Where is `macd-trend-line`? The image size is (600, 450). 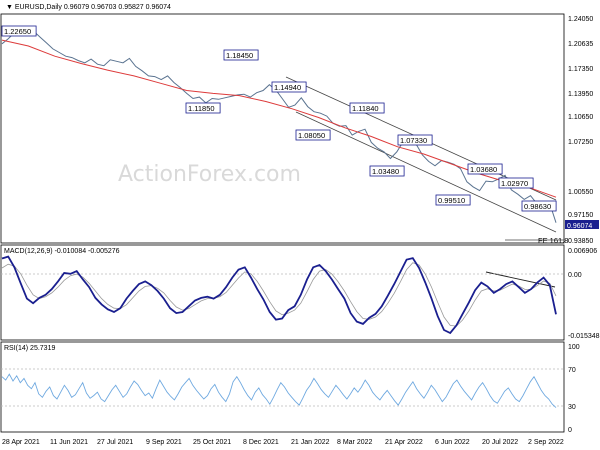
macd-trend-line is located at coordinates (520, 279).